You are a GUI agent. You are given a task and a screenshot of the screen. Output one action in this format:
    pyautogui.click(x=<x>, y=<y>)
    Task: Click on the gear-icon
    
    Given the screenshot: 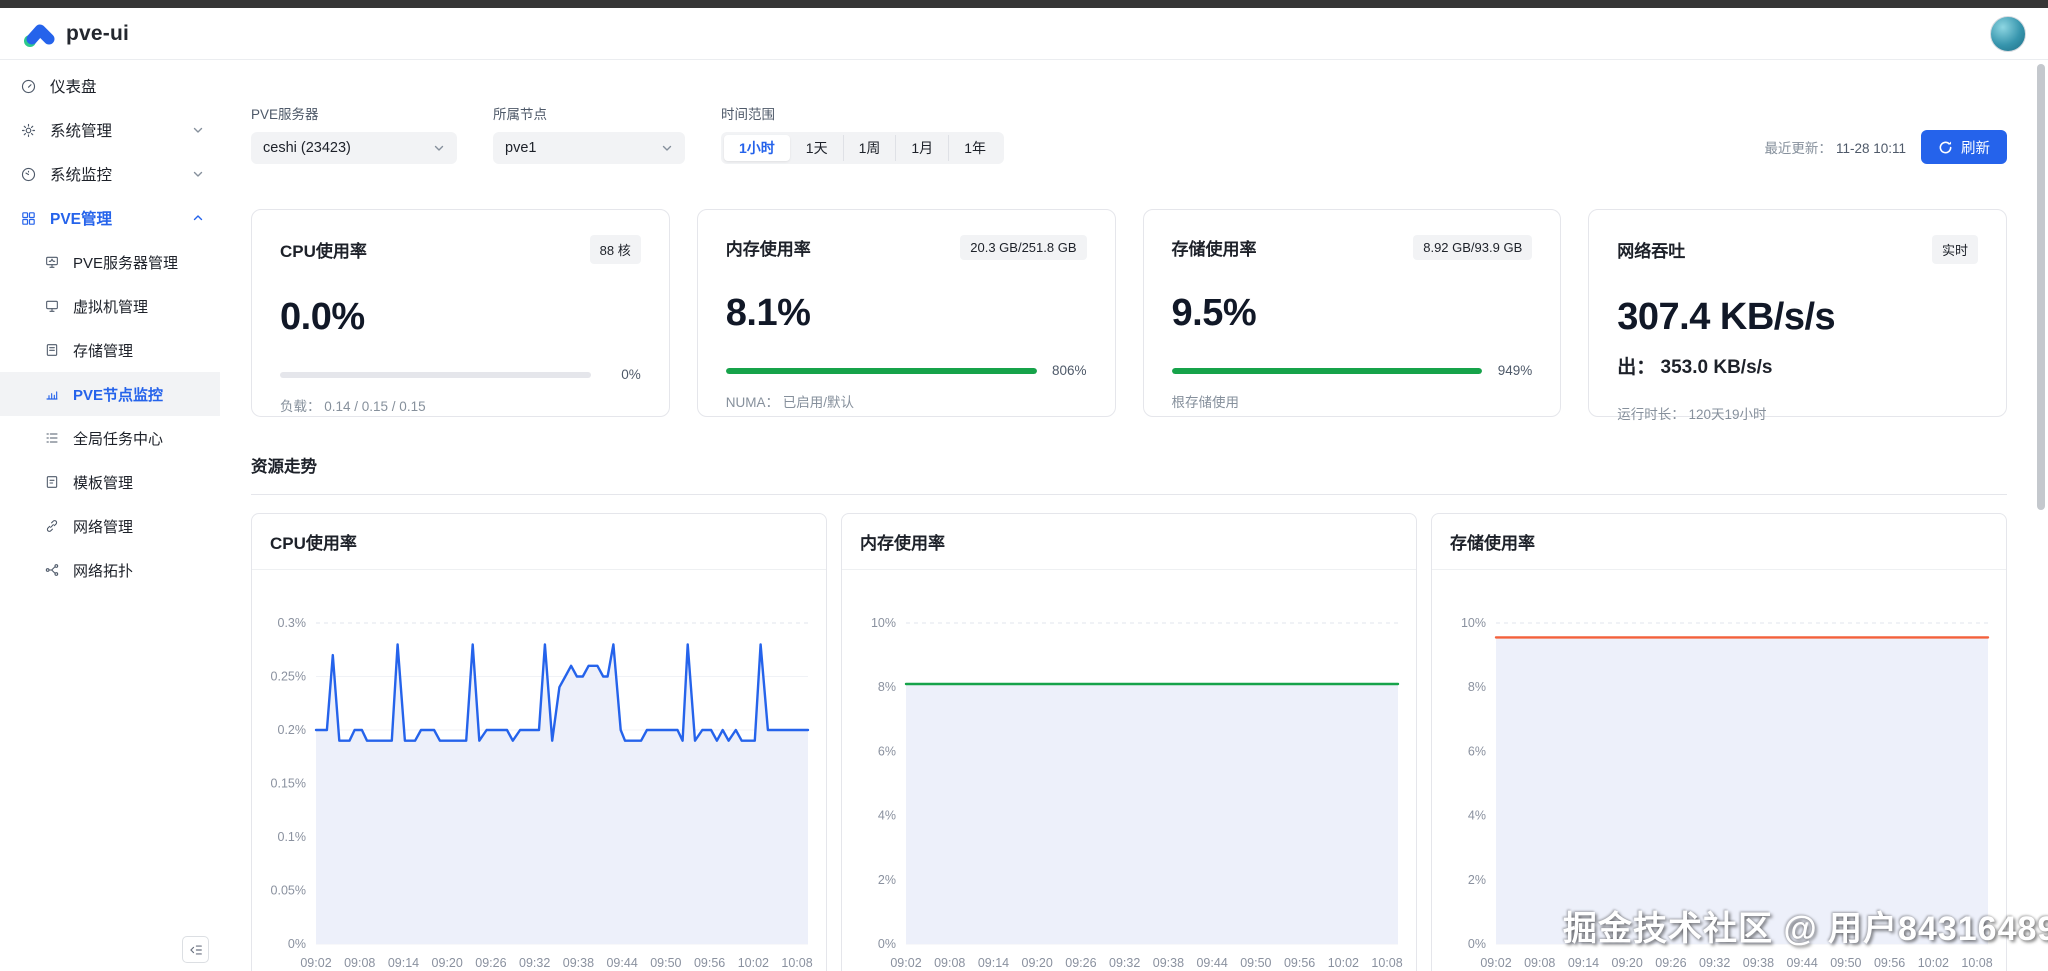 What is the action you would take?
    pyautogui.click(x=28, y=130)
    